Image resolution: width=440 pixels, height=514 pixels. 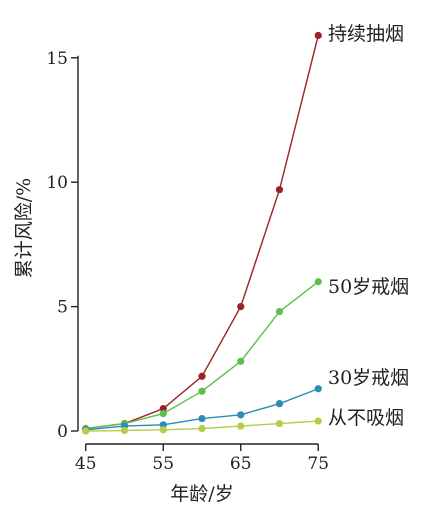 What do you see at coordinates (241, 464) in the screenshot?
I see `x-tick-label: 65` at bounding box center [241, 464].